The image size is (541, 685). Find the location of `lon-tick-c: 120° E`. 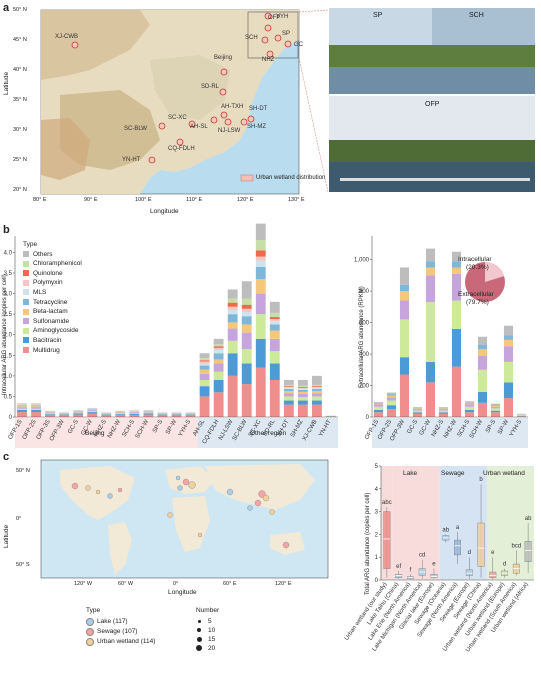

lon-tick-c: 120° E is located at coordinates (283, 584).